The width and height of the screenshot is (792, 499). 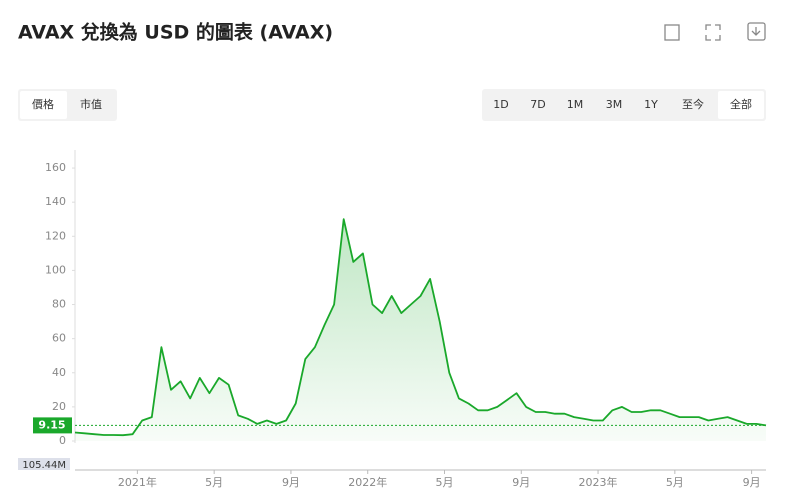 What do you see at coordinates (614, 104) in the screenshot?
I see `range-button: 3M` at bounding box center [614, 104].